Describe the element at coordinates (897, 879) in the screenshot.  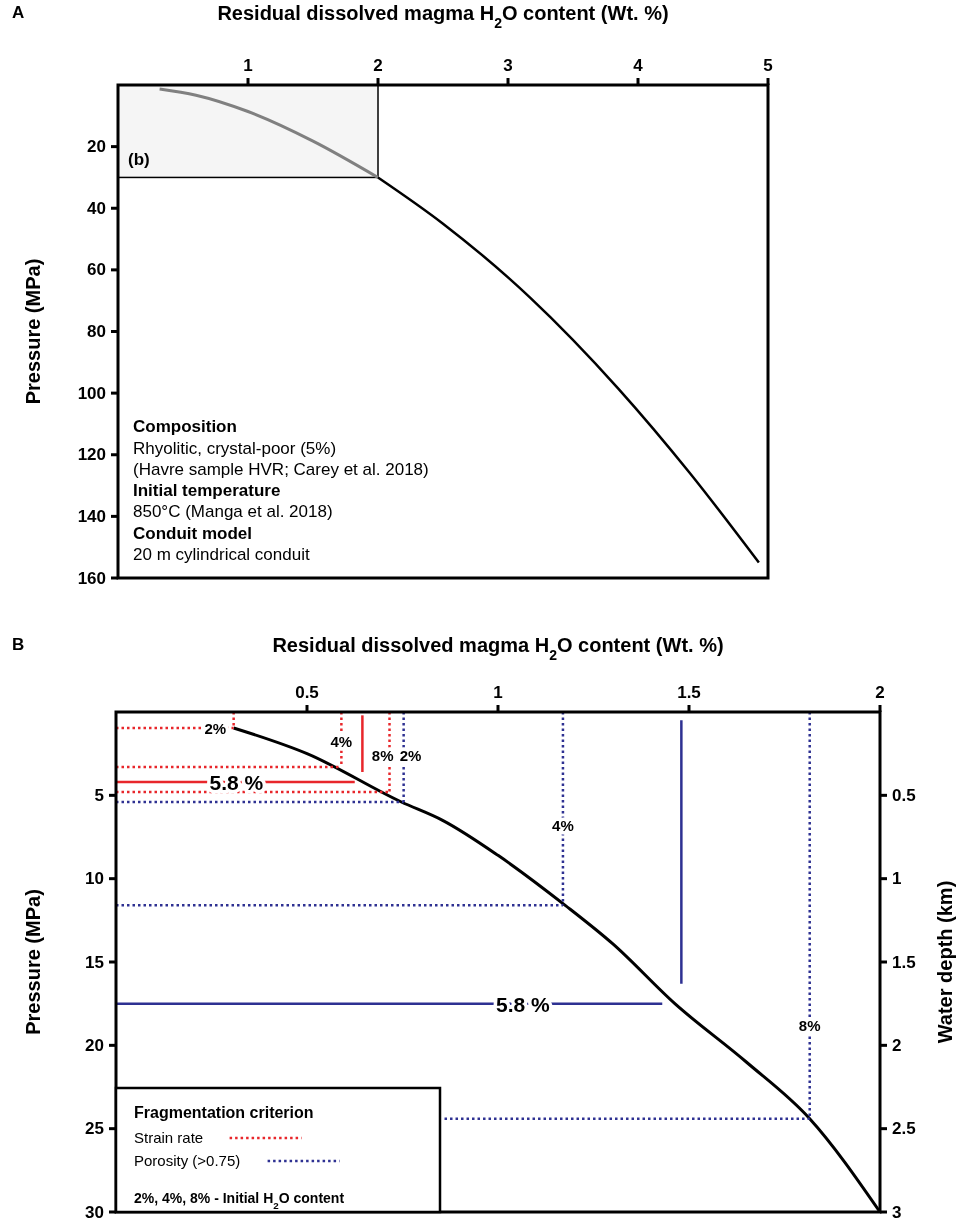
I see `y2-tick-label: 1` at that location.